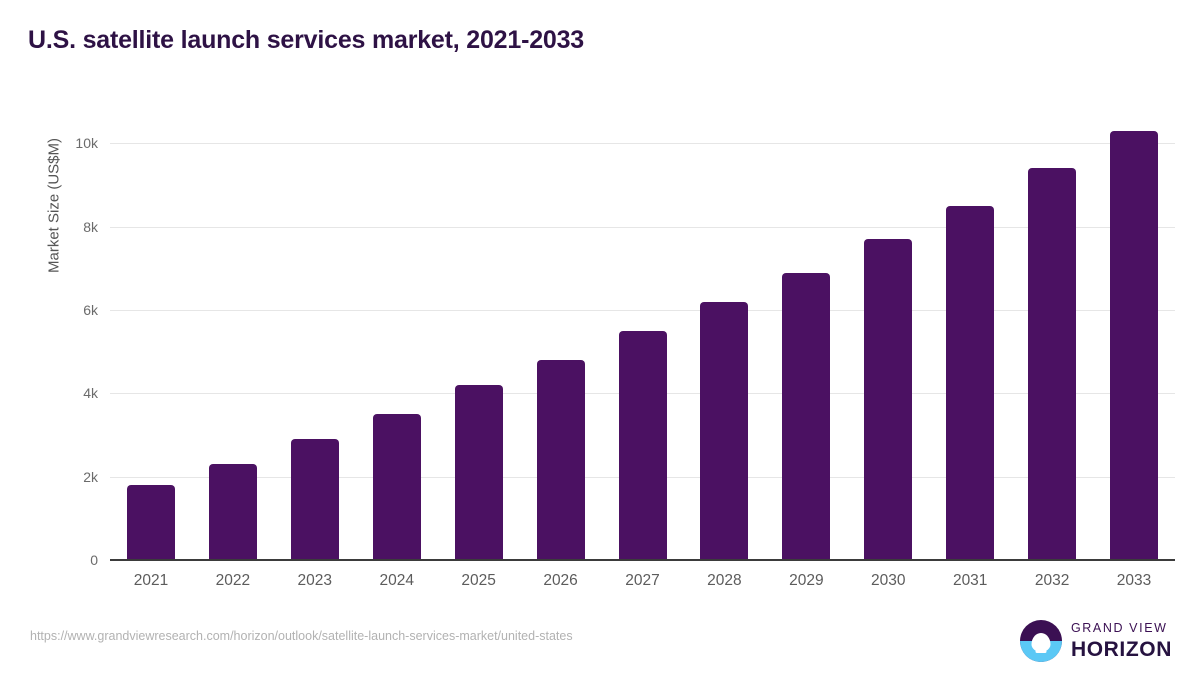 The image size is (1200, 675). What do you see at coordinates (1119, 628) in the screenshot?
I see `logo-top-text: GRAND VIEW` at bounding box center [1119, 628].